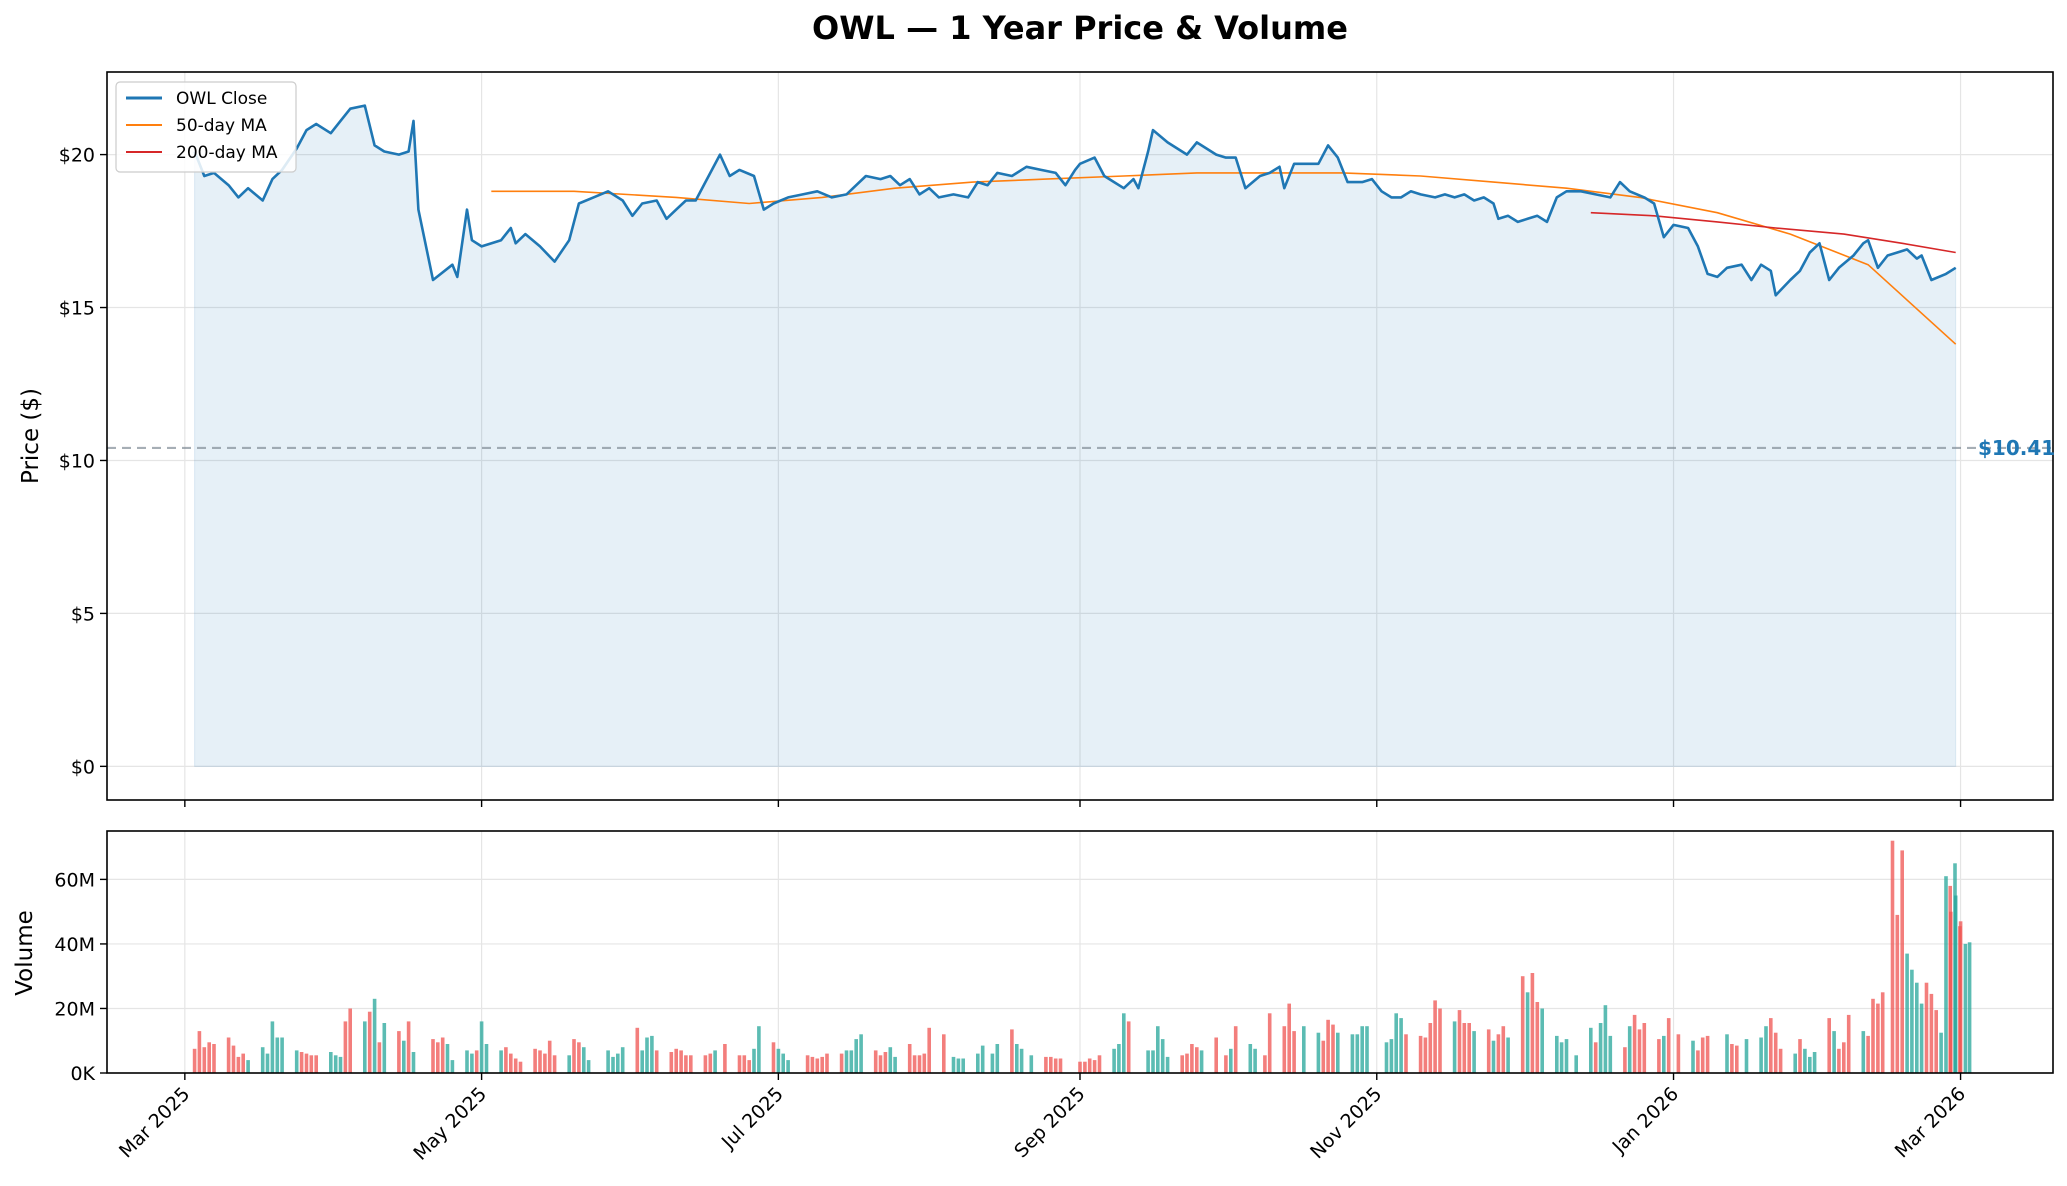  What do you see at coordinates (1080, 28) in the screenshot?
I see `chart-title: OWL — 1 Year Price & Volume` at bounding box center [1080, 28].